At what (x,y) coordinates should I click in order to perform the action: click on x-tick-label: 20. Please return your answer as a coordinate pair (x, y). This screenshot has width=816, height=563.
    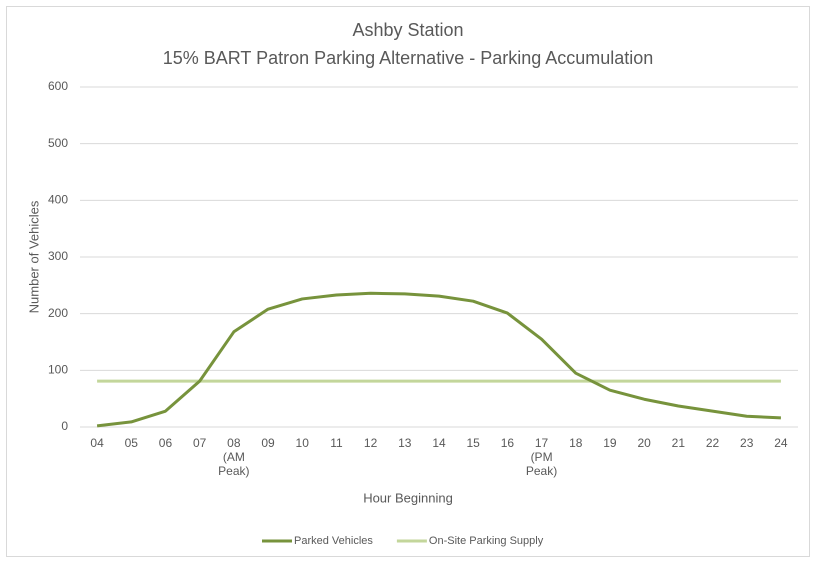
    Looking at the image, I should click on (644, 443).